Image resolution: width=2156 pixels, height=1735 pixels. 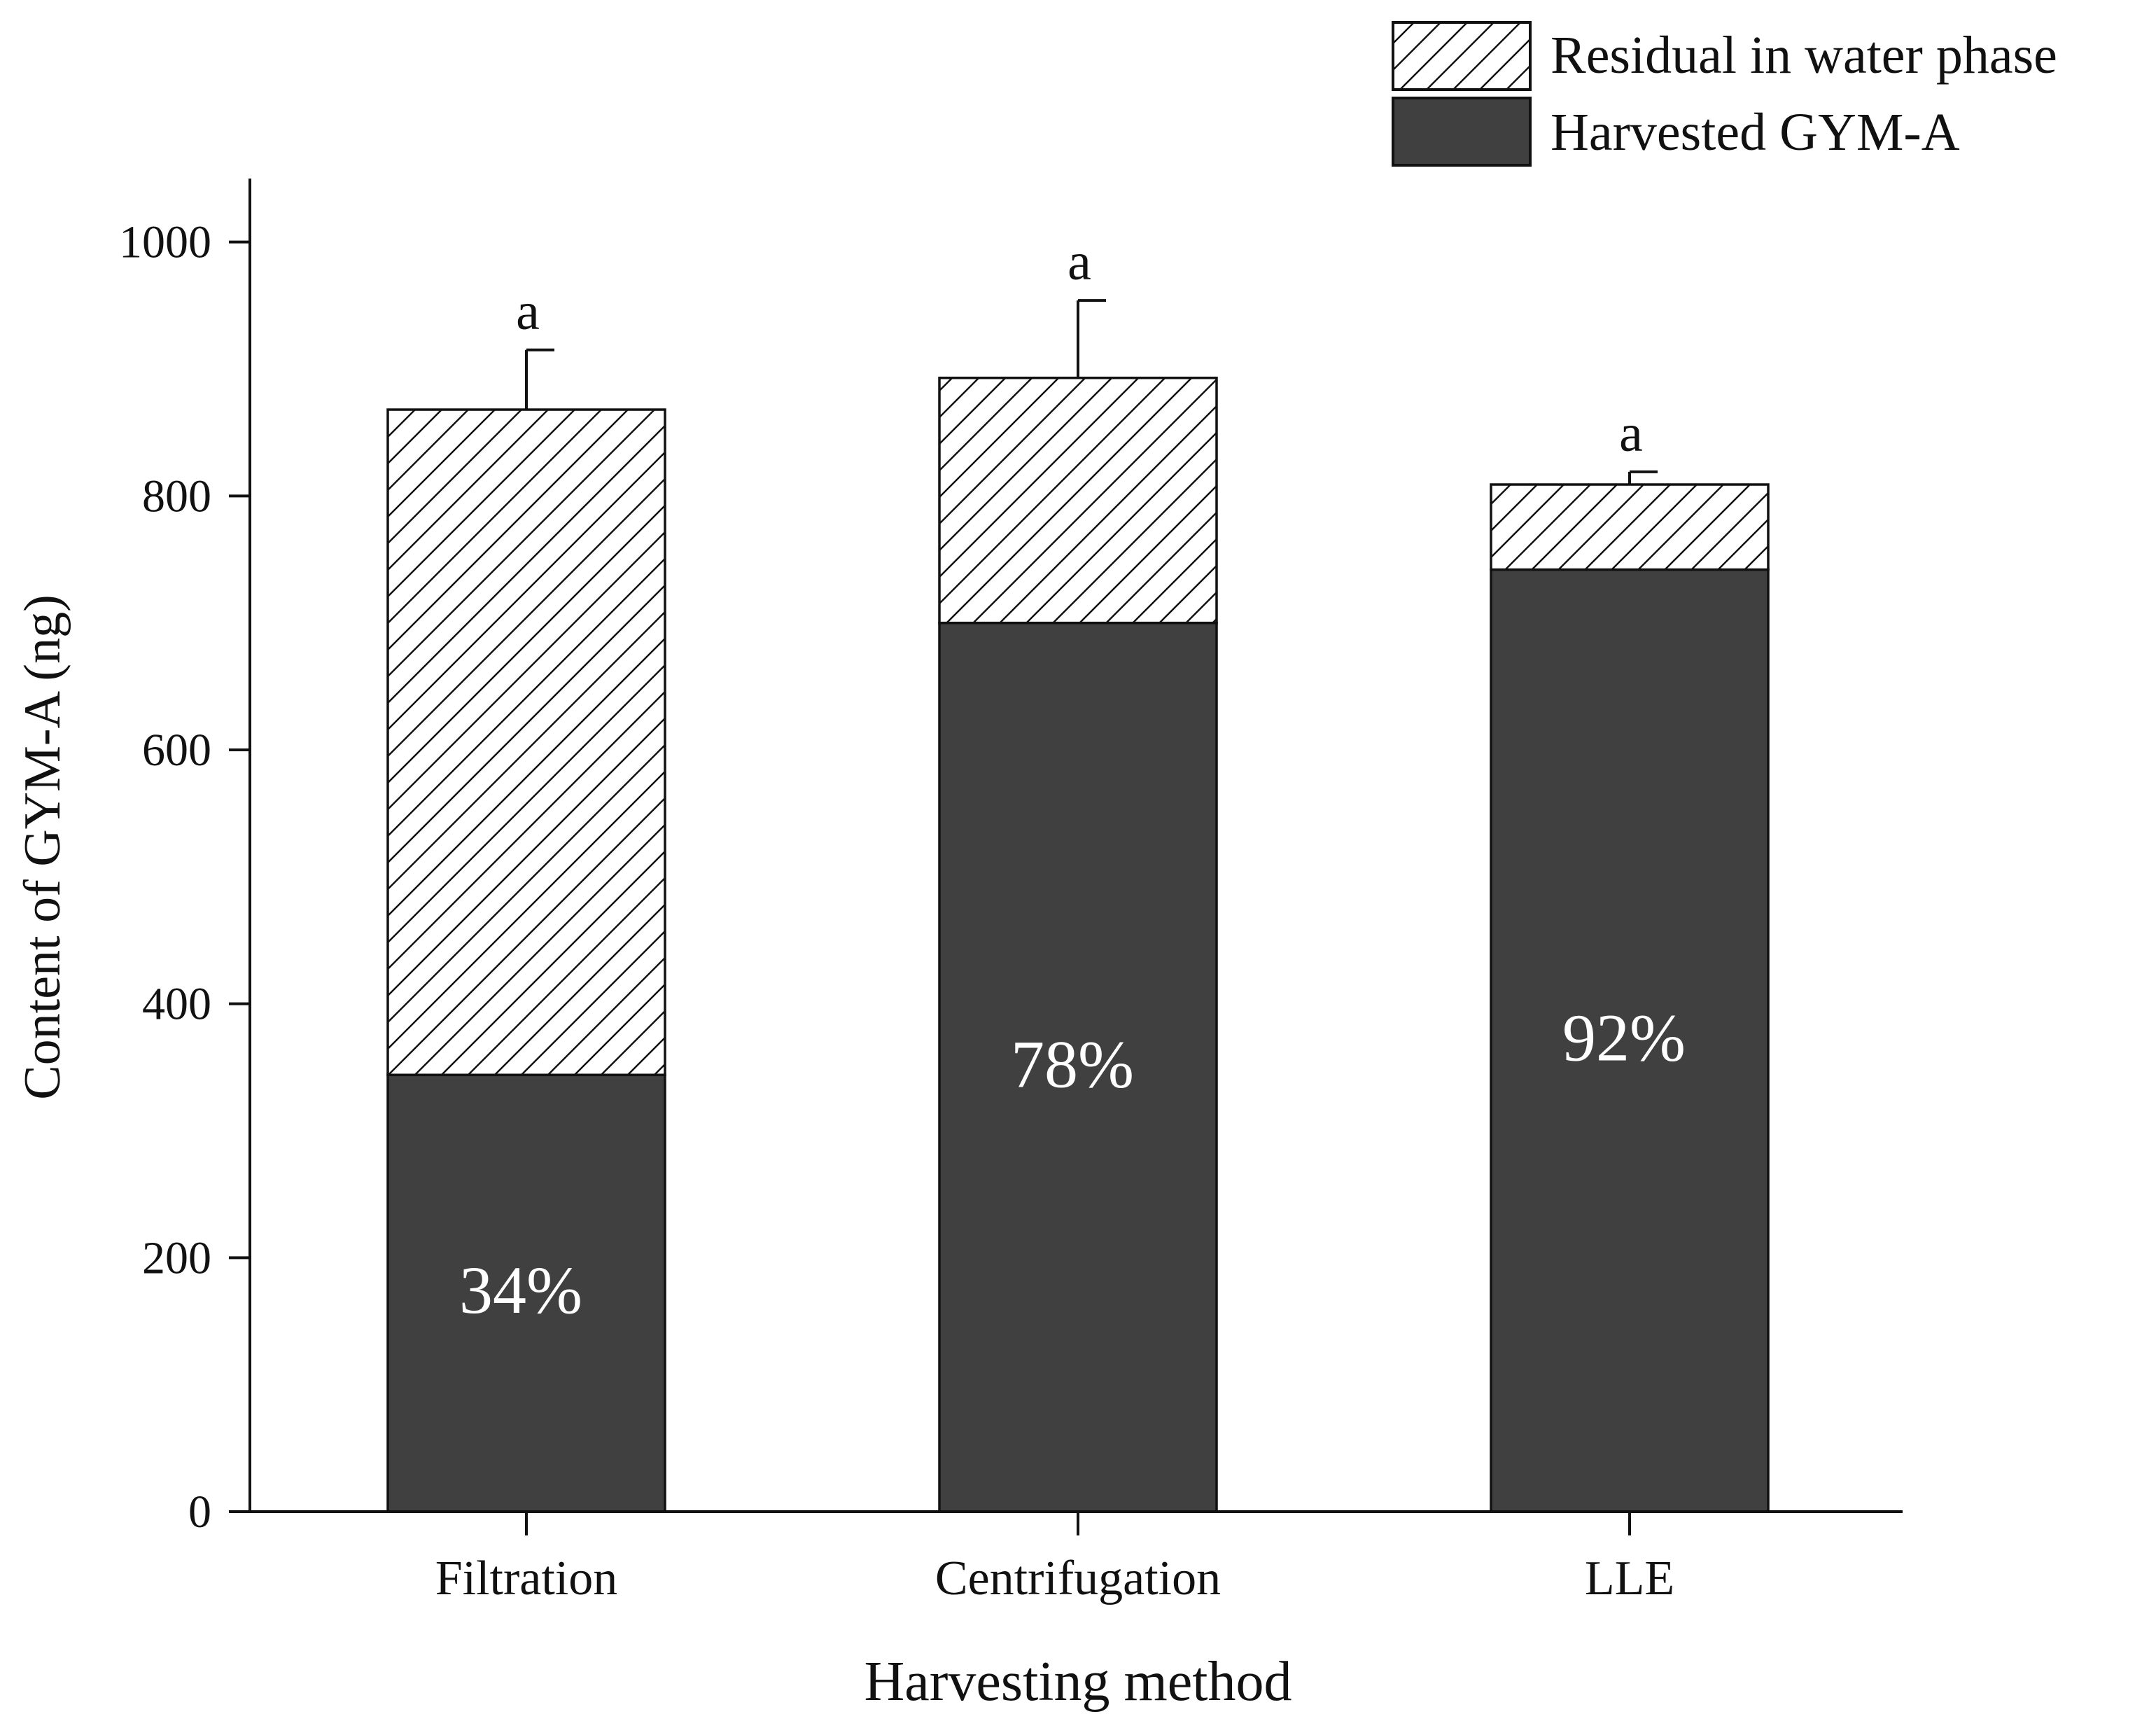 I want to click on y-axis-title: Content of GYM-A (ng), so click(x=42, y=846).